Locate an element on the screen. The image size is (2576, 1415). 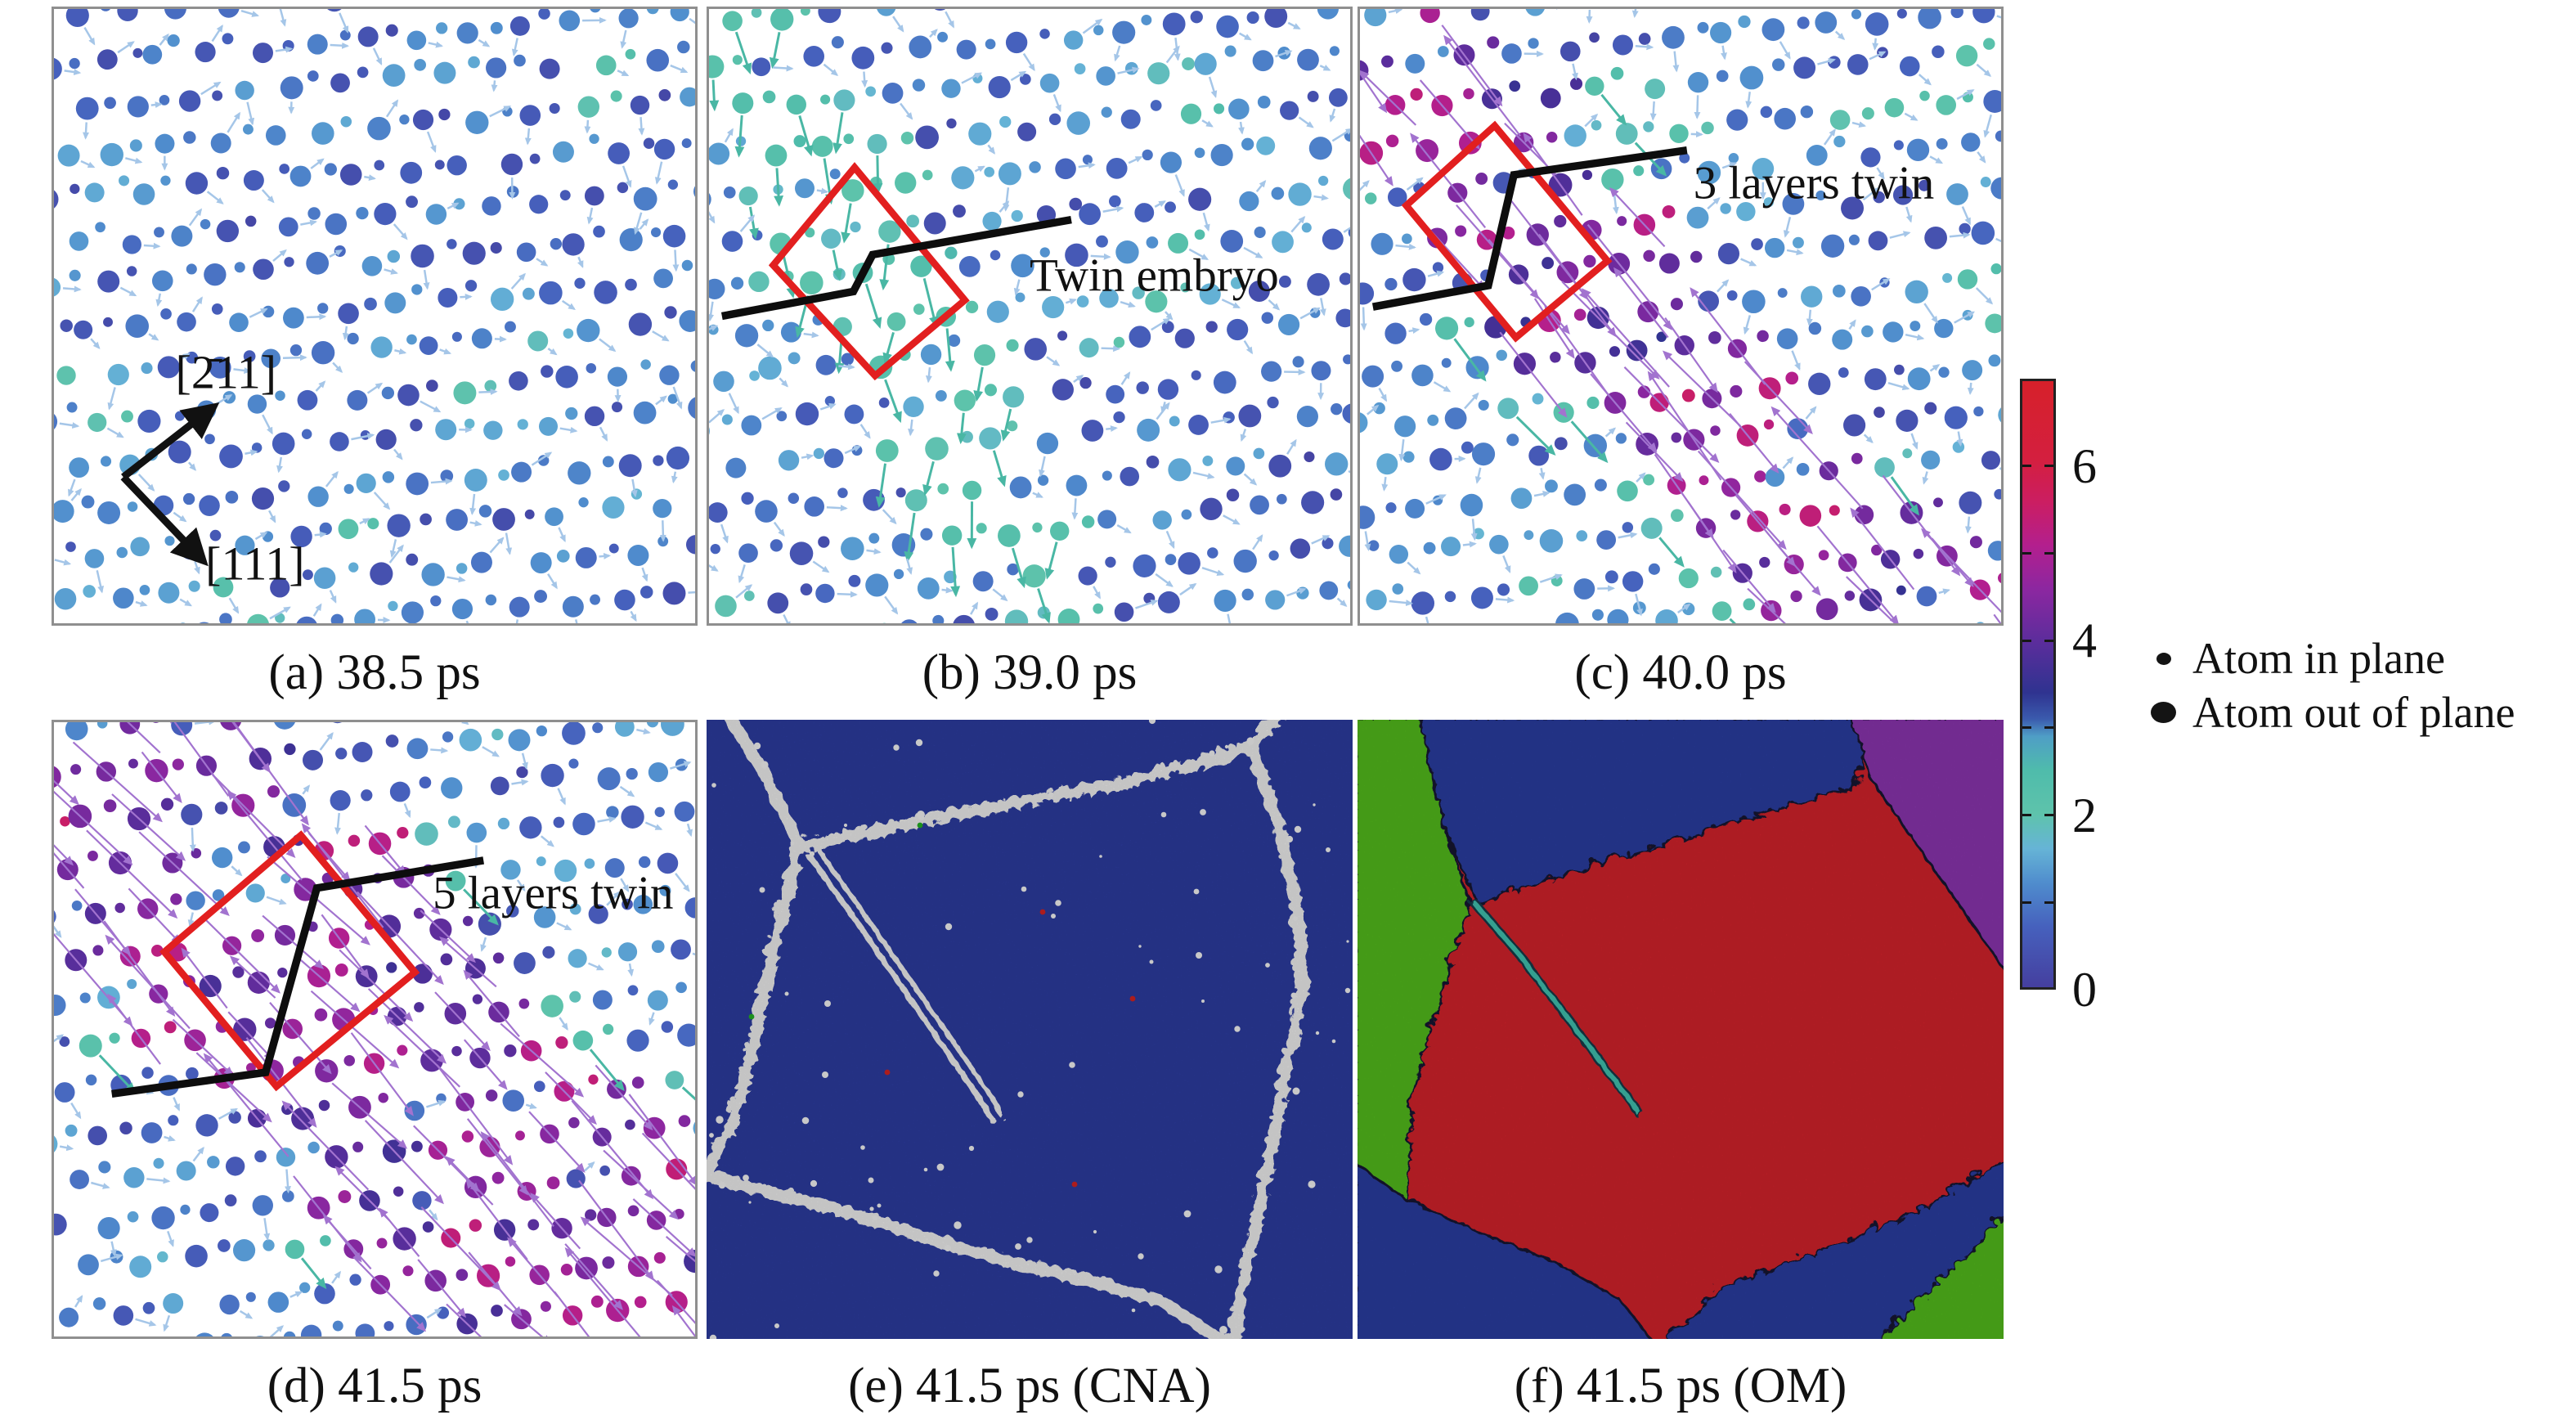
twin-embryo-label: Twin embryo is located at coordinates (1154, 276).